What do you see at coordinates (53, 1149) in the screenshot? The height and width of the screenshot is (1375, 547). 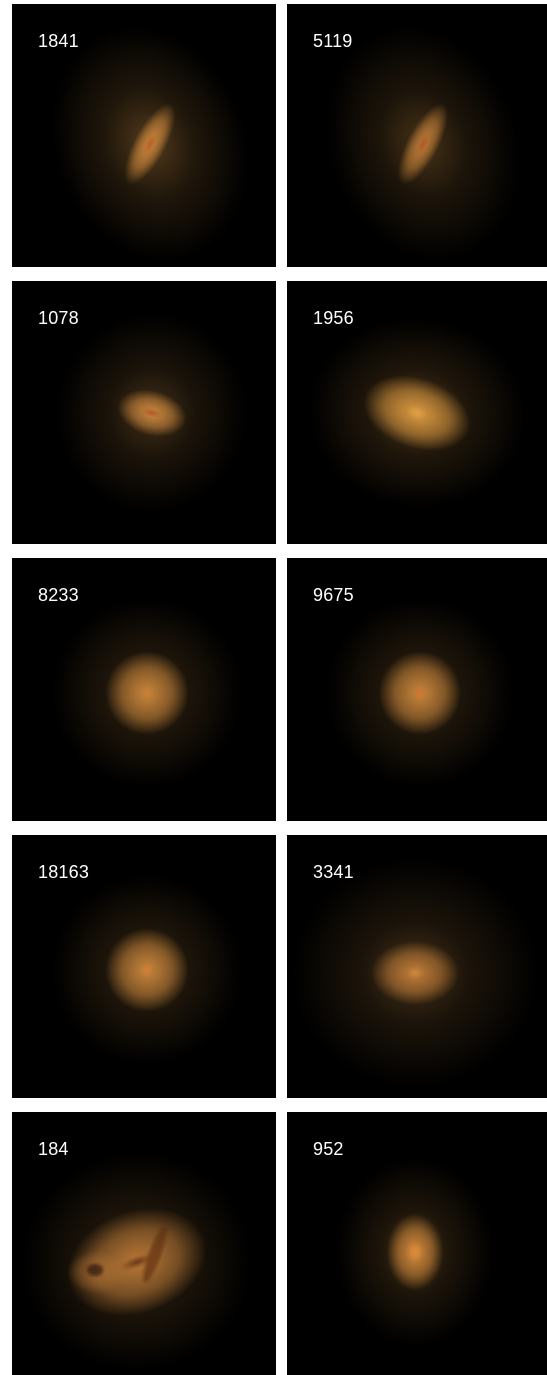 I see `panel-label: 184` at bounding box center [53, 1149].